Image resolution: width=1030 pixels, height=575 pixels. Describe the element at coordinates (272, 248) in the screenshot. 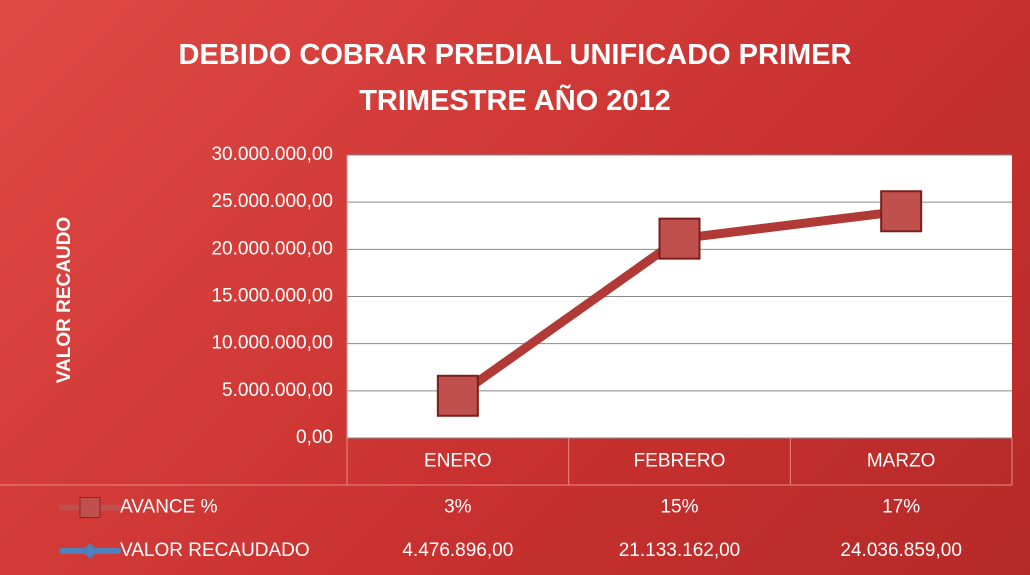

I see `y-tick-label: 20.000.000,00` at that location.